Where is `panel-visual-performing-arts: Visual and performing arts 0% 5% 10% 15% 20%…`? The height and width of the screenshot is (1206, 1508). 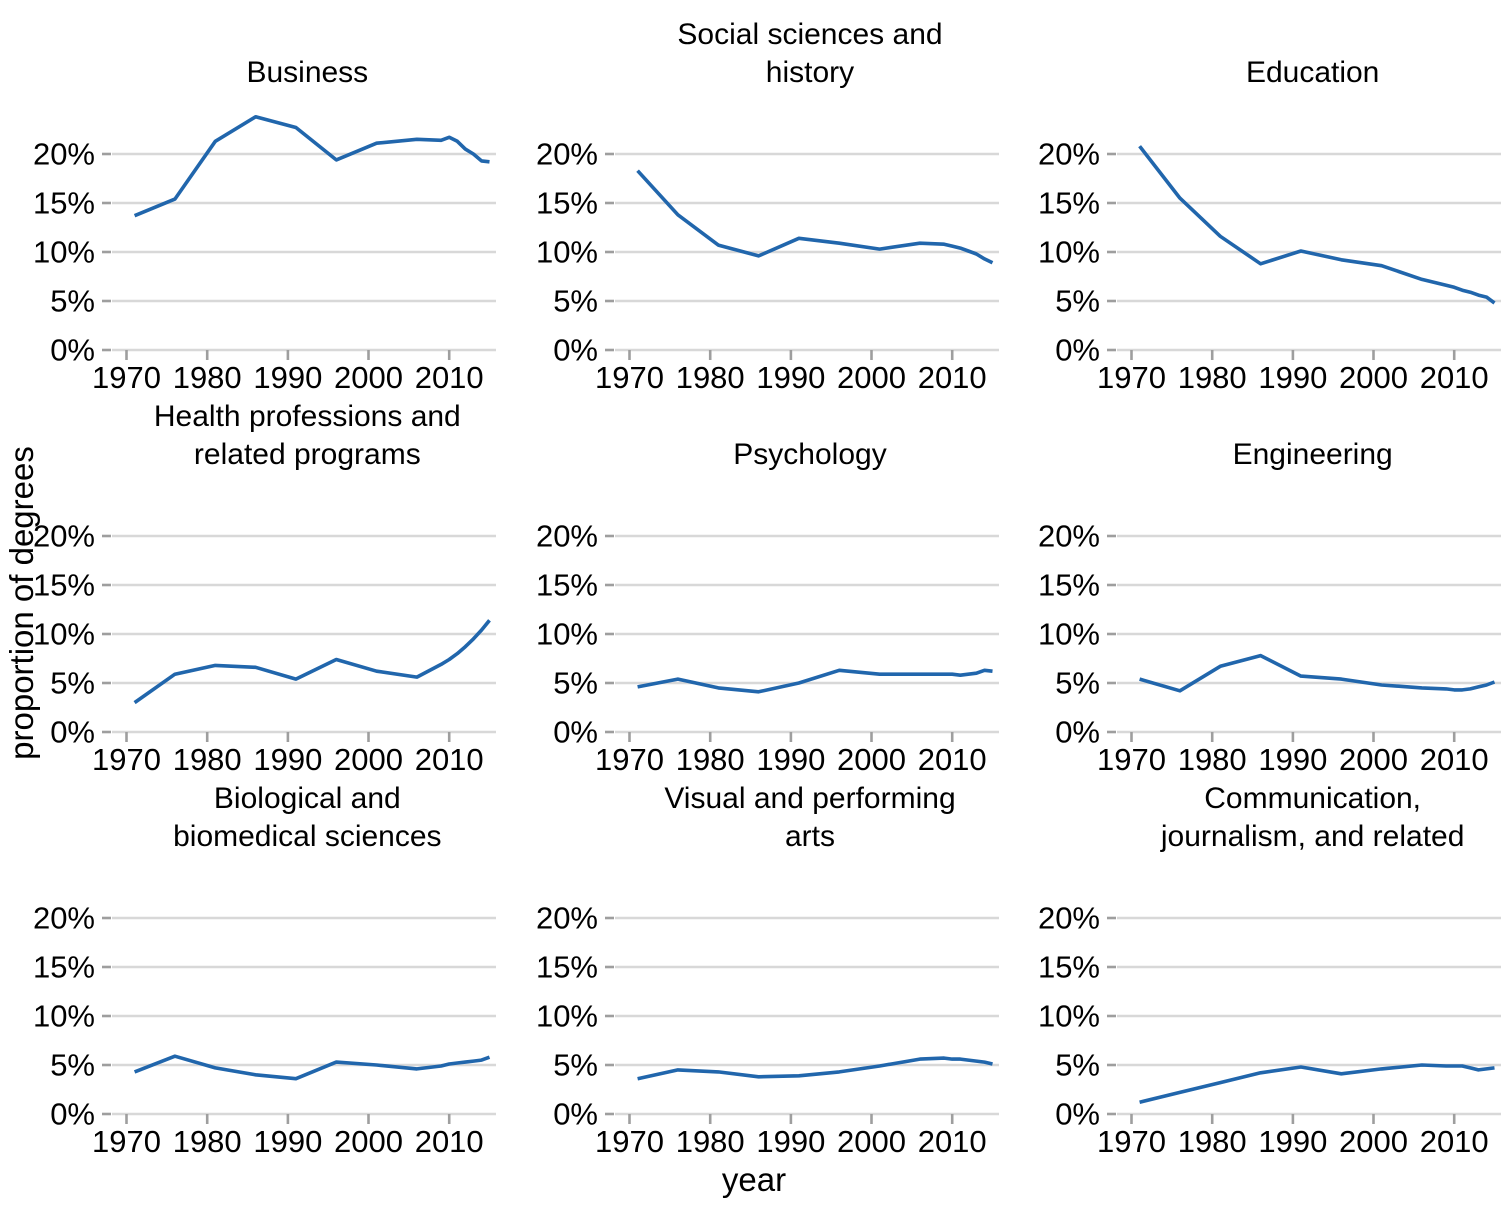 panel-visual-performing-arts: Visual and performing arts 0% 5% 10% 15% 20%… is located at coordinates (754, 969).